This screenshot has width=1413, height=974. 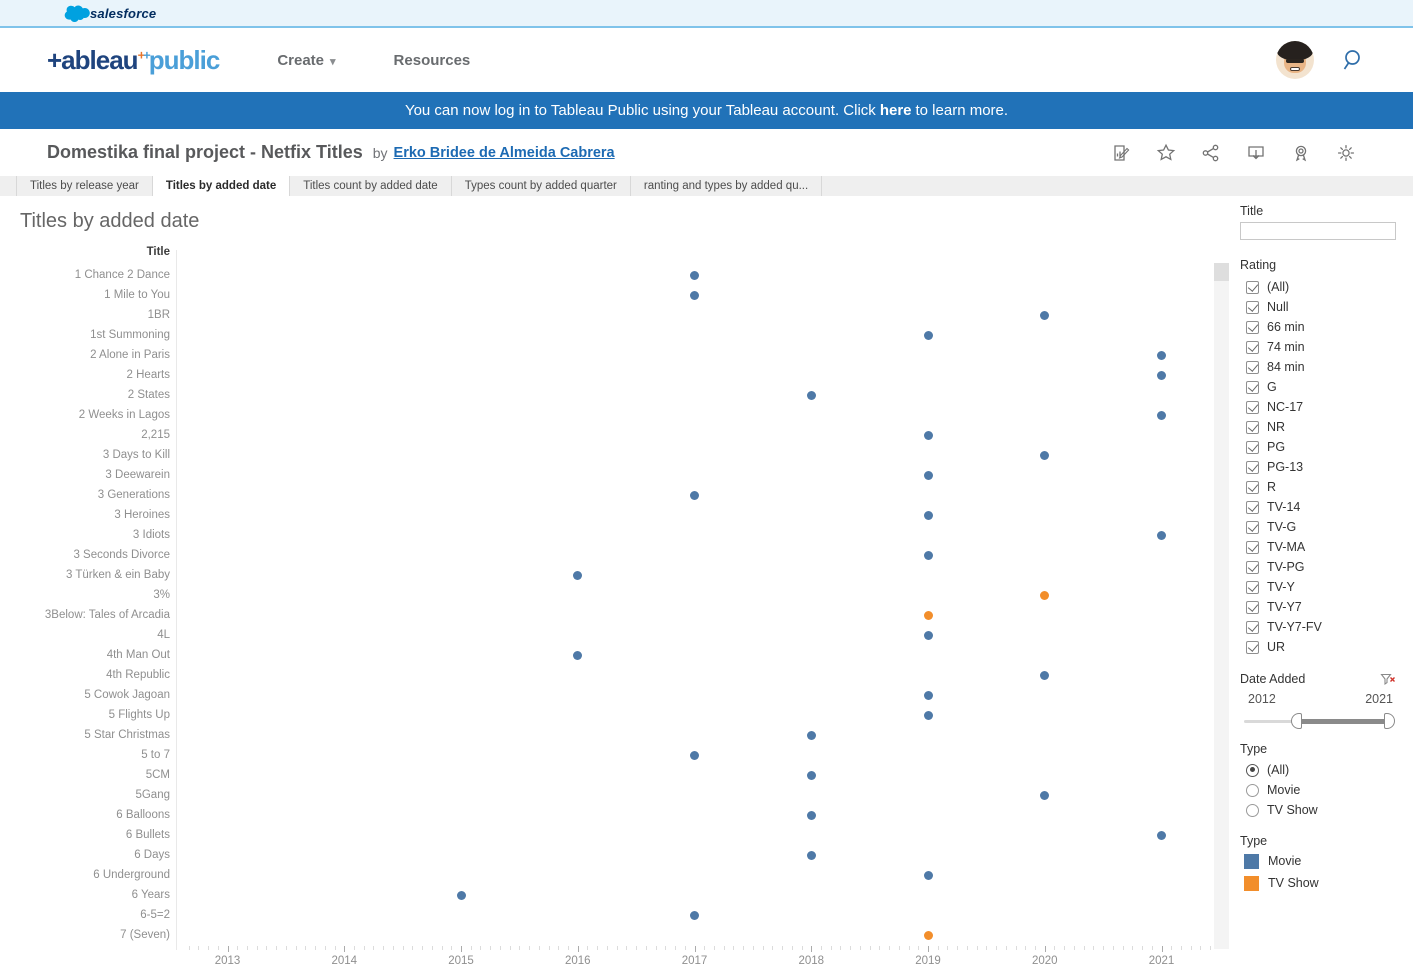 I want to click on nav-resources: Resources, so click(x=432, y=60).